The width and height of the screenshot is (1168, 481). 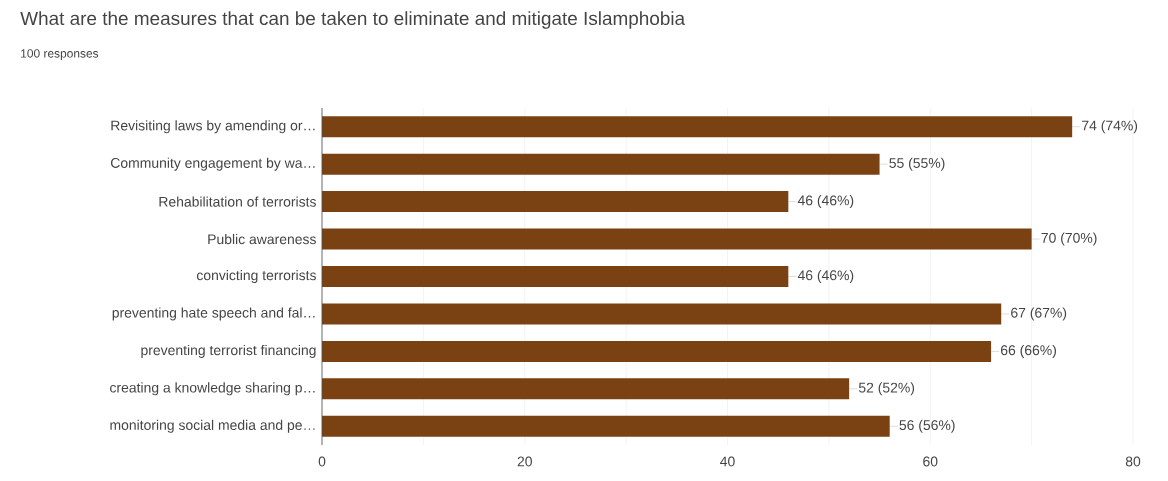 What do you see at coordinates (886, 389) in the screenshot?
I see `data-label: 52 (52%)` at bounding box center [886, 389].